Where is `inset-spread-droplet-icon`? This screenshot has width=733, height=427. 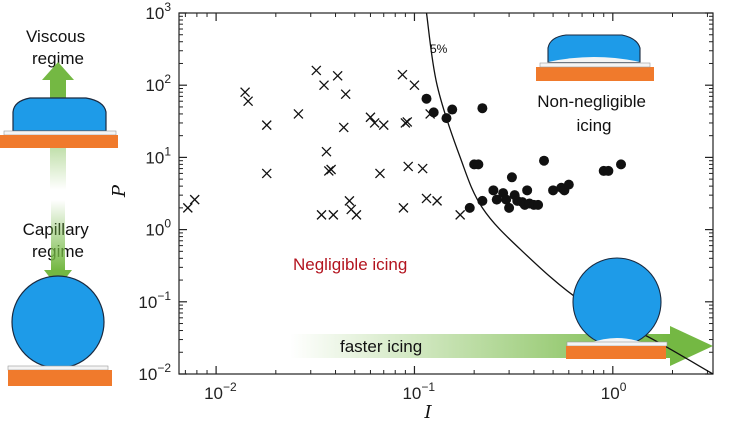 inset-spread-droplet-icon is located at coordinates (594, 48).